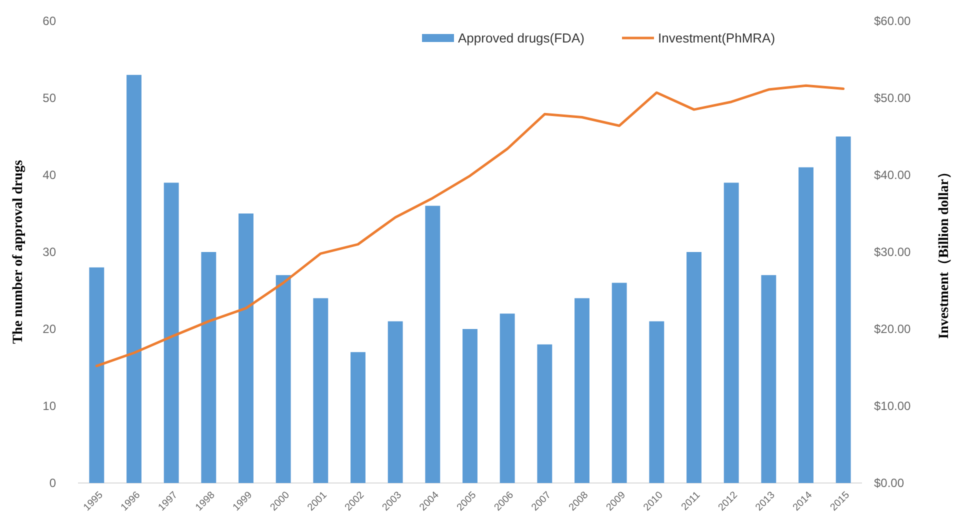  I want to click on y2-axis-title: Investment（Billion dollar）, so click(944, 252).